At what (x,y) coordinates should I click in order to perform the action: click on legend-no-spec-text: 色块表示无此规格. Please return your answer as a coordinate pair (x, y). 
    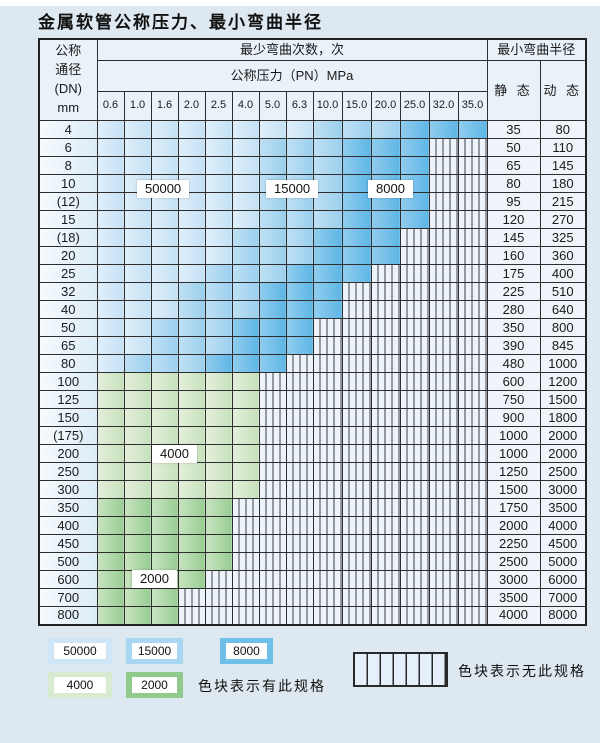
    Looking at the image, I should click on (522, 671).